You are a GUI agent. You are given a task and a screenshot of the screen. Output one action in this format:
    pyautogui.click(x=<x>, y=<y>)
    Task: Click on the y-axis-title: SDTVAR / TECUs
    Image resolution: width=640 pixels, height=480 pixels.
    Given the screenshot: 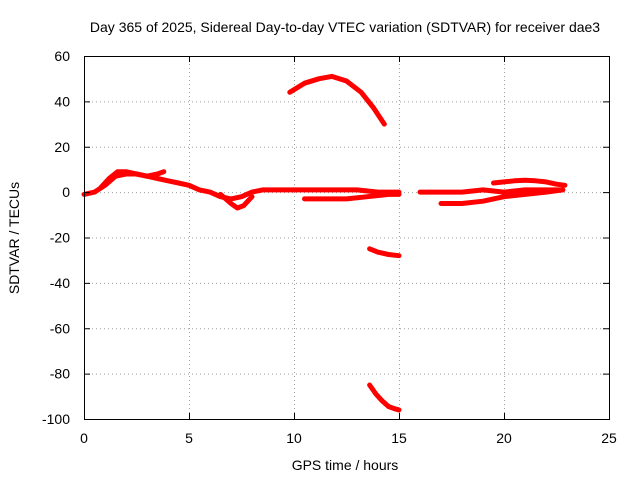 What is the action you would take?
    pyautogui.click(x=14, y=238)
    